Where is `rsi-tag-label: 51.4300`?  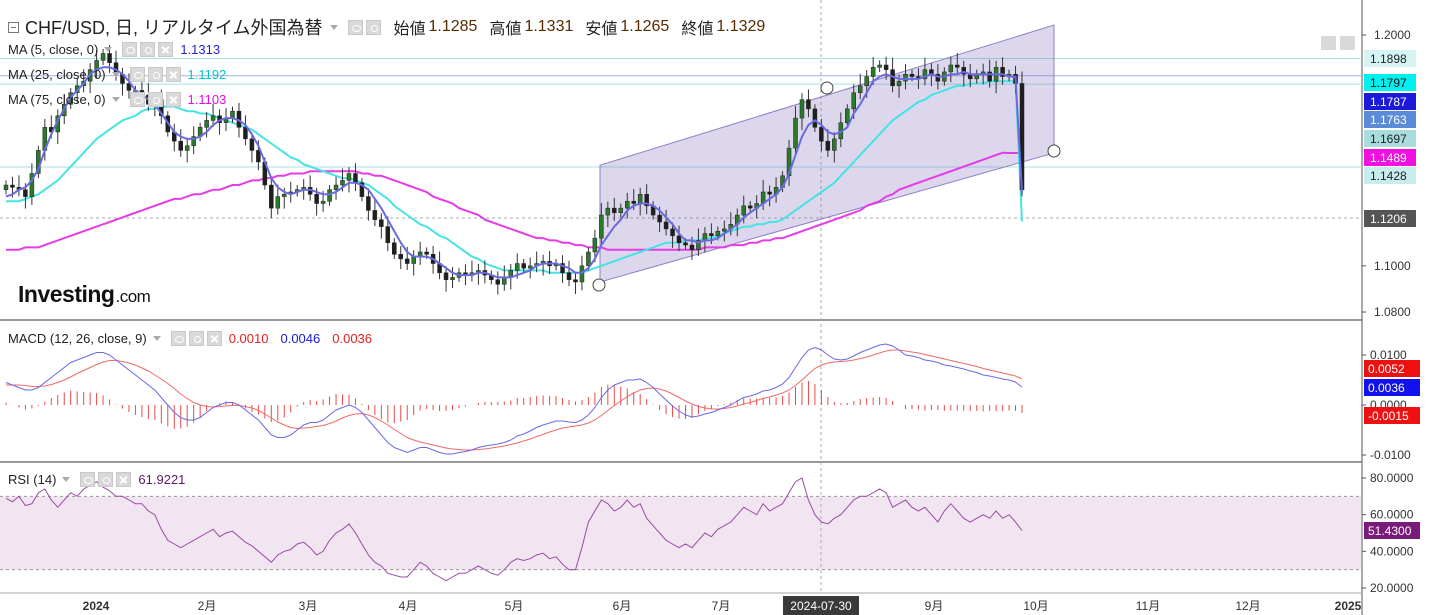 rsi-tag-label: 51.4300 is located at coordinates (1390, 531).